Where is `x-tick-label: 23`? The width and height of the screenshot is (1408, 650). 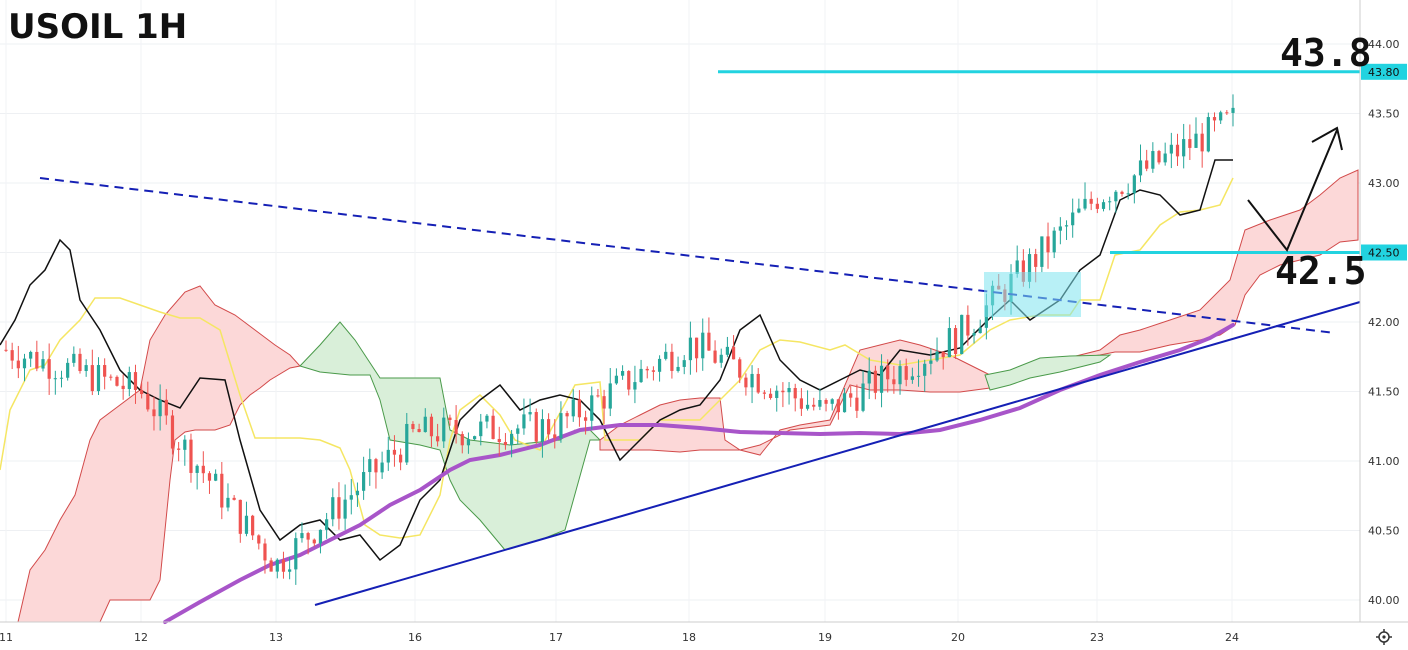
x-tick-label: 23 is located at coordinates (1097, 637).